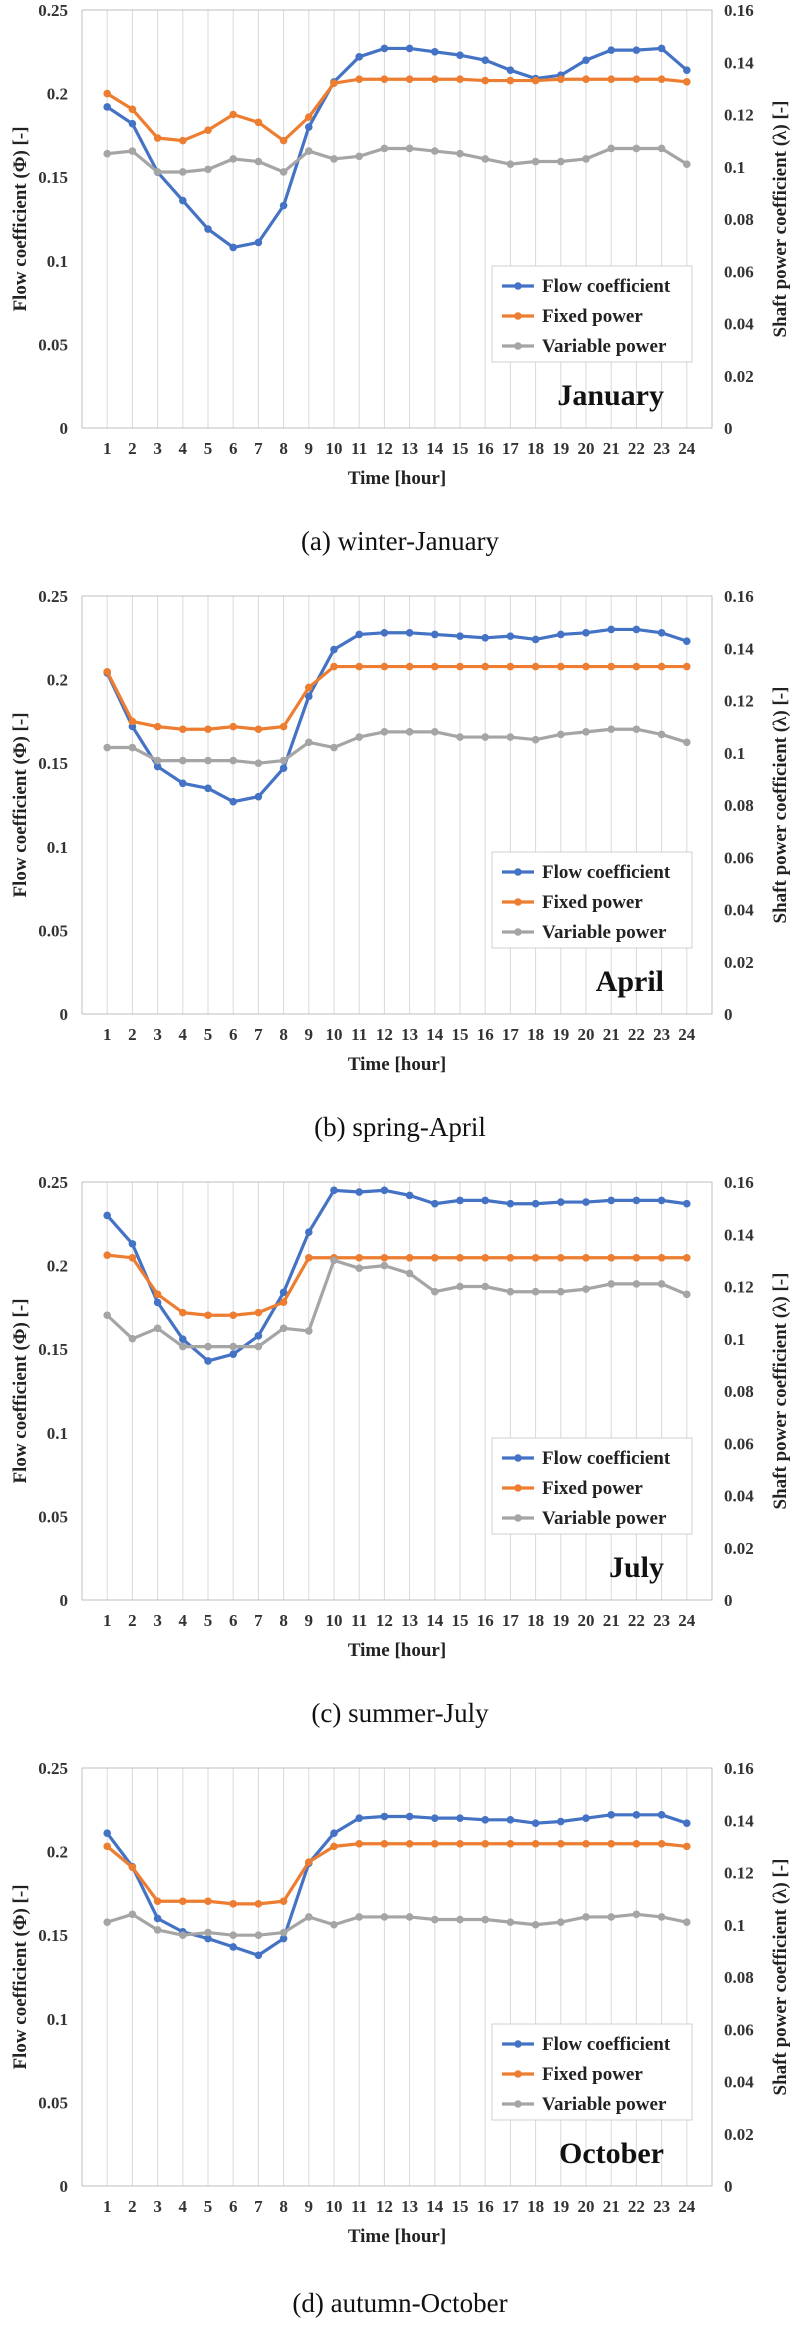 Image resolution: width=800 pixels, height=2346 pixels. What do you see at coordinates (397, 1650) in the screenshot?
I see `x-axis-title: Time [hour]` at bounding box center [397, 1650].